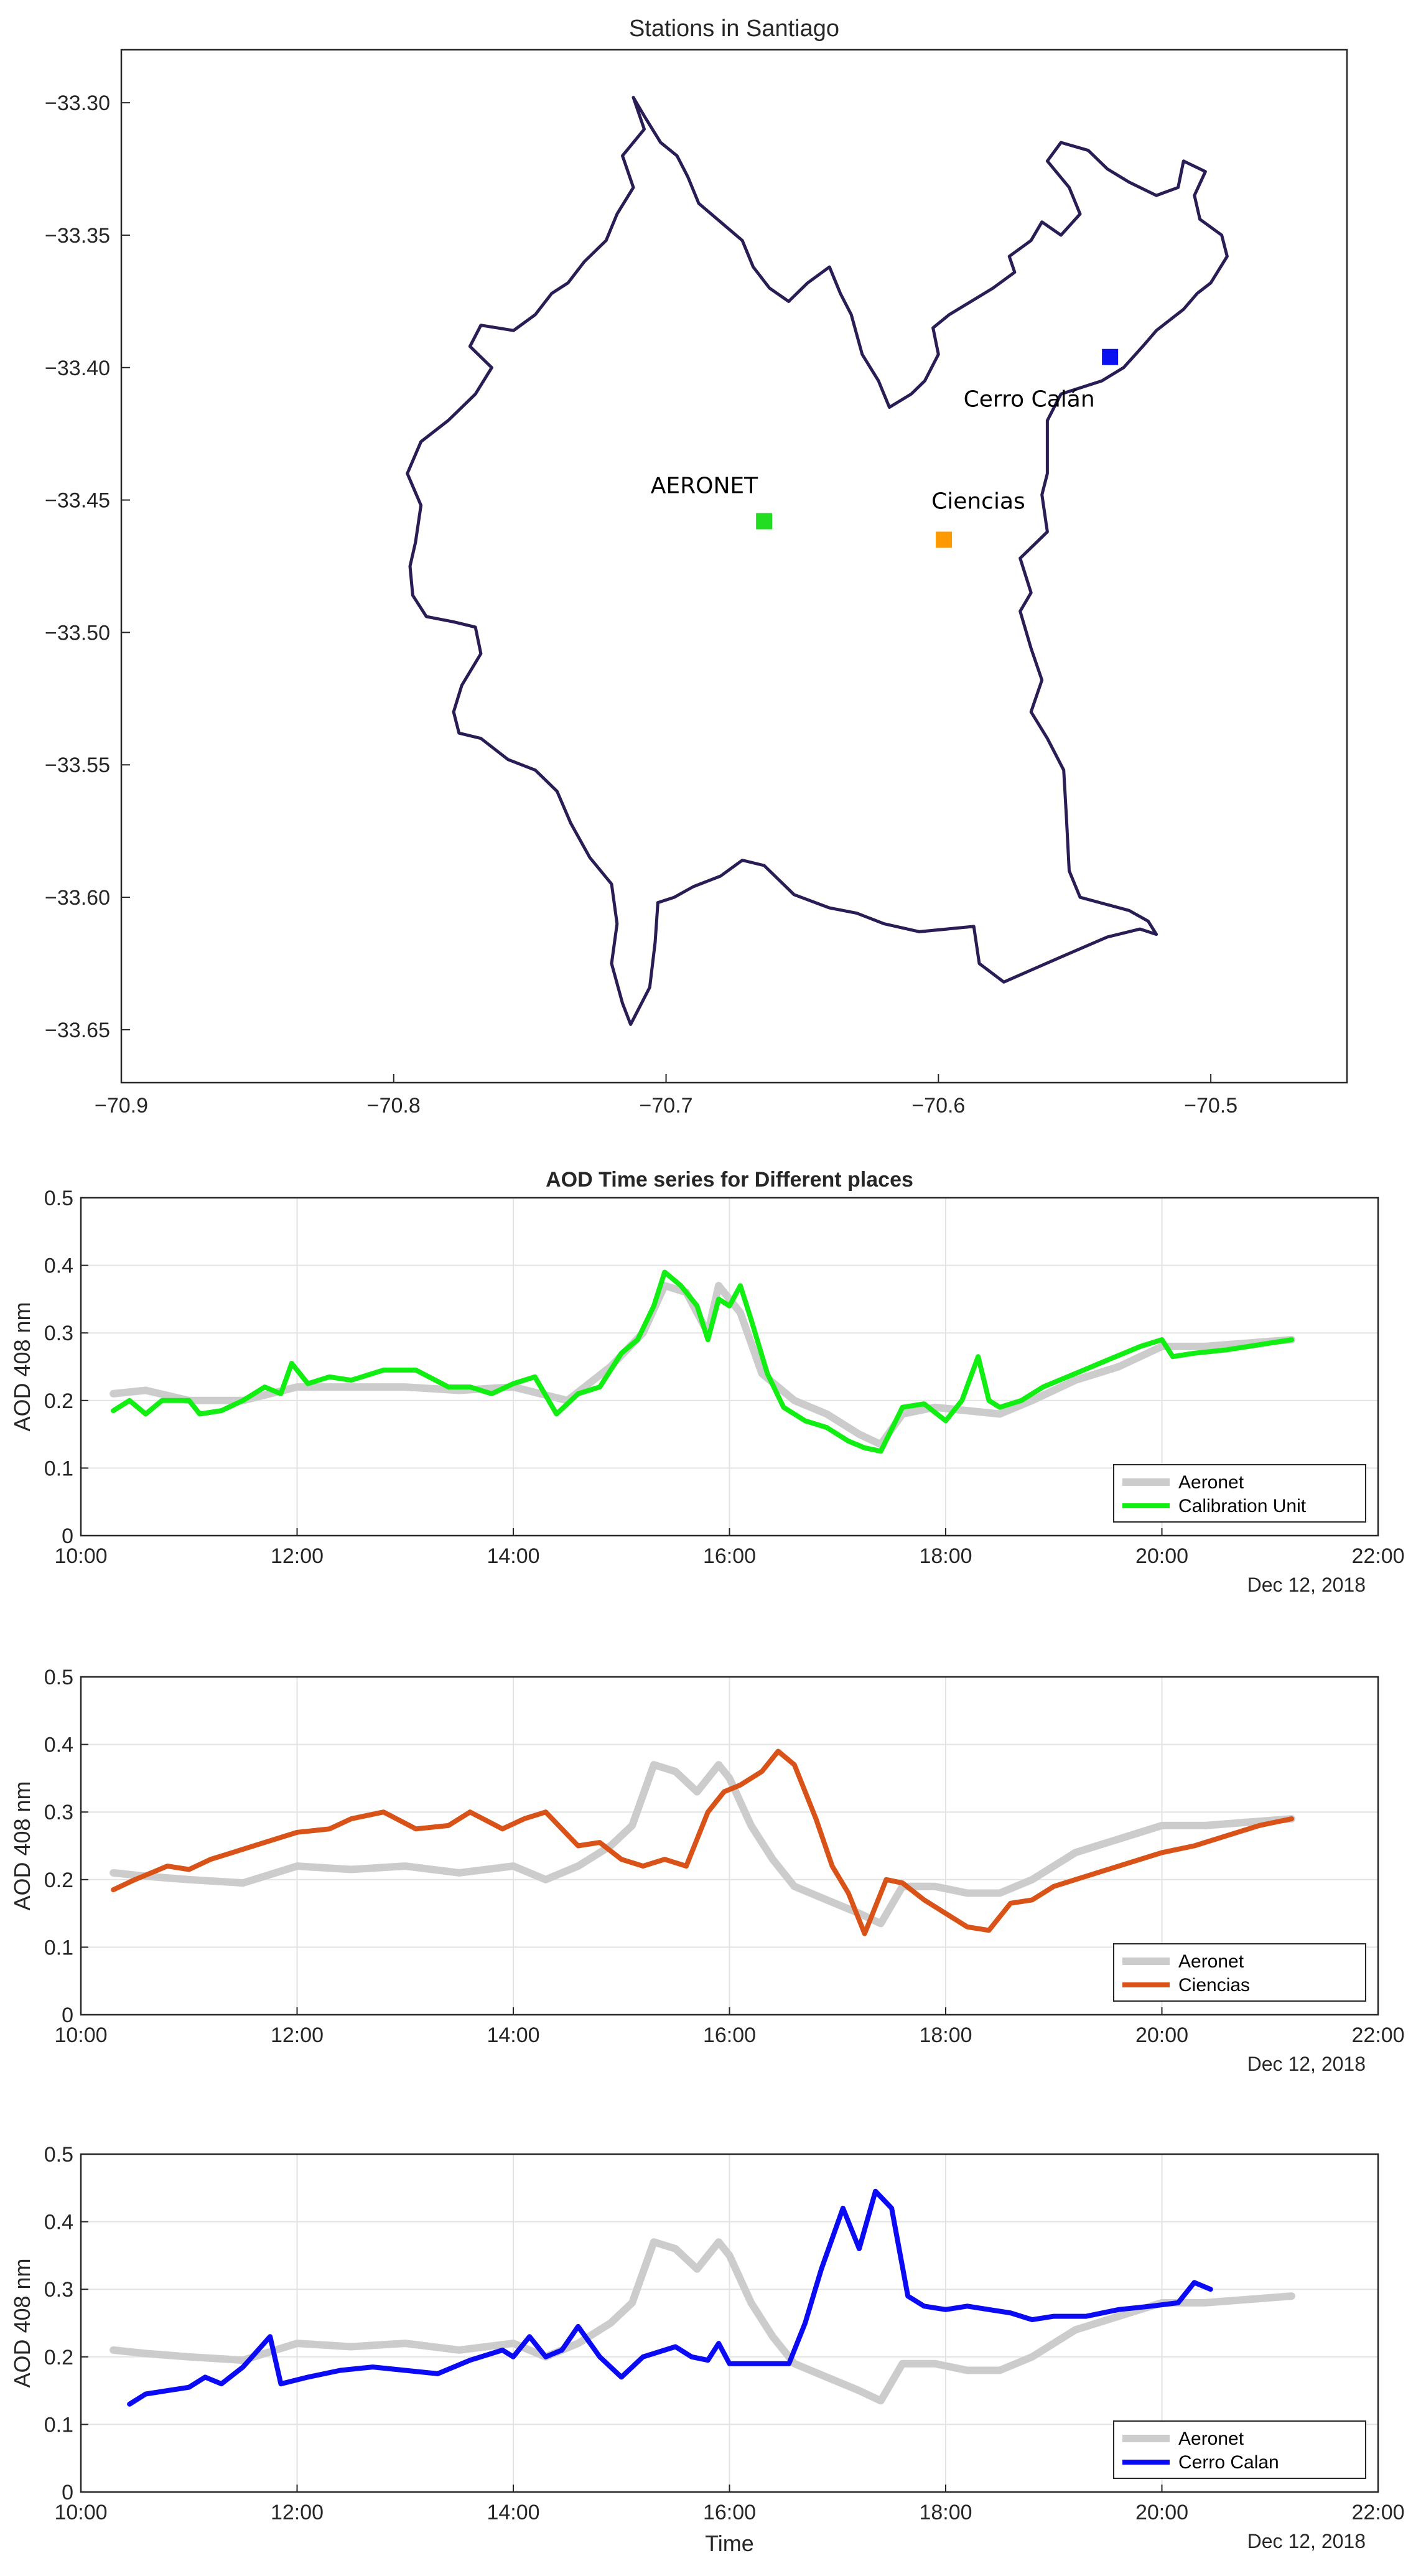 The width and height of the screenshot is (1426, 2576). I want to click on map-ytick-label: −33.65, so click(77, 1031).